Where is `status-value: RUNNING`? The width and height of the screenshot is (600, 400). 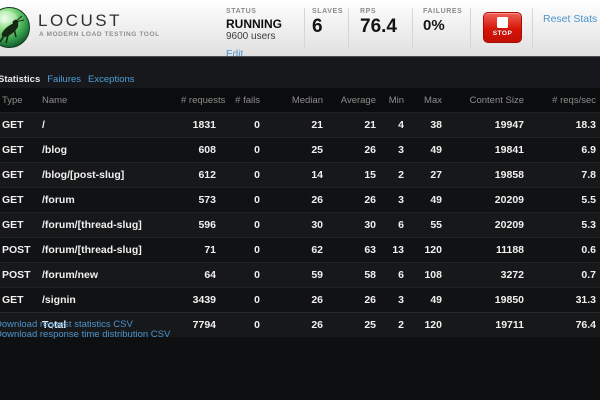 status-value: RUNNING is located at coordinates (254, 24).